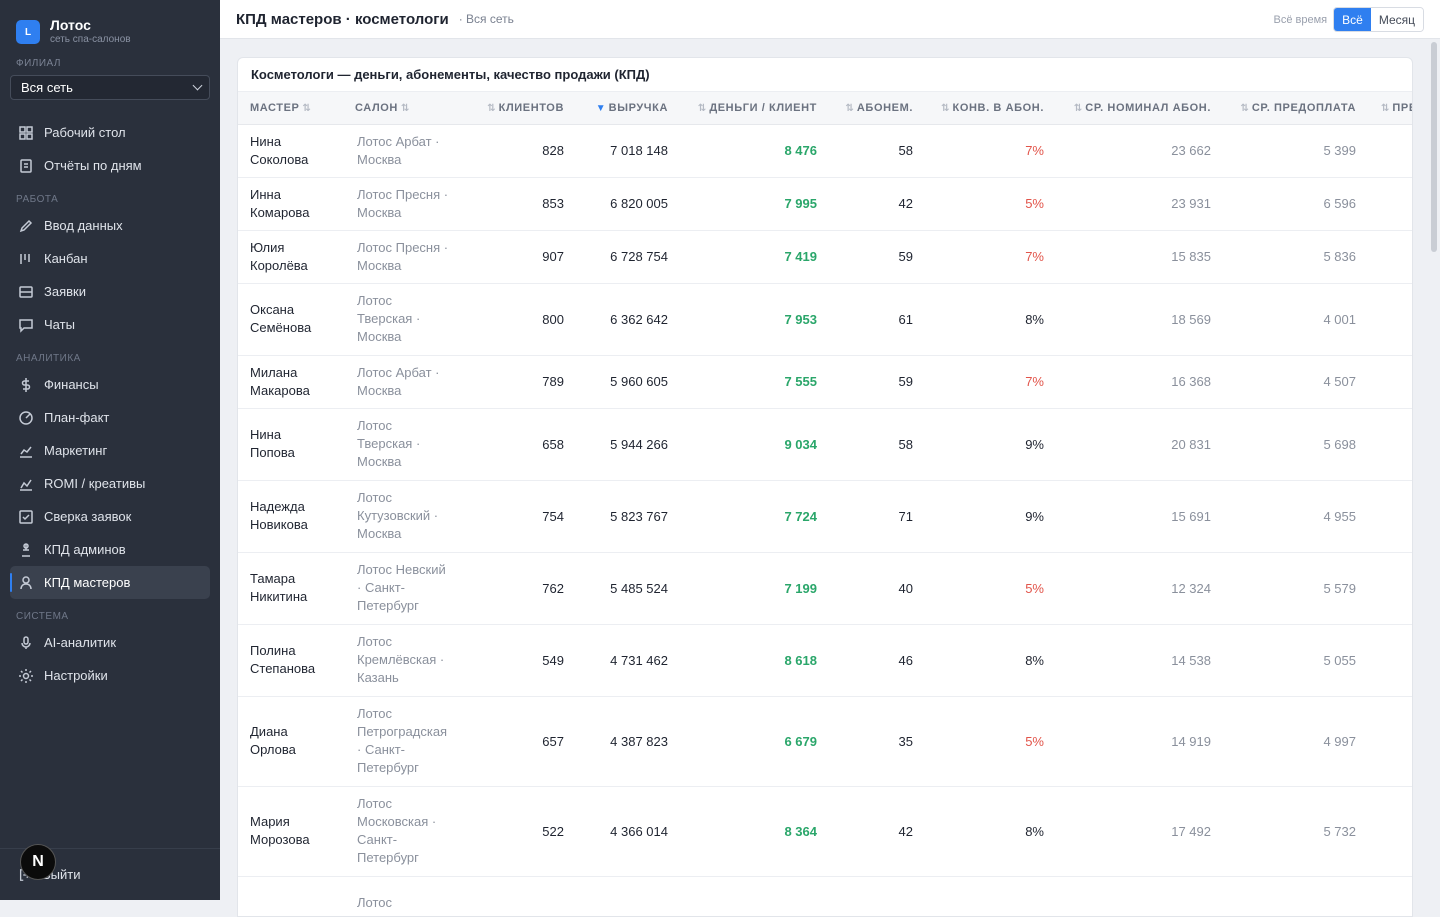 The height and width of the screenshot is (917, 1440). Describe the element at coordinates (626, 444) in the screenshot. I see `revenue-cell: 5 944 266` at that location.